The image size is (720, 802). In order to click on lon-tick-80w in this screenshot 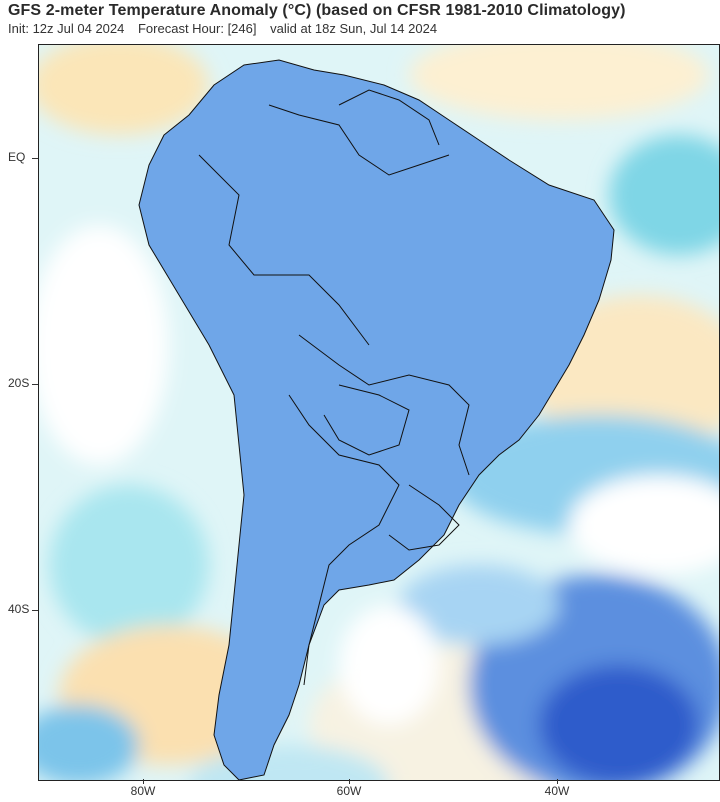, I will do `click(143, 781)`.